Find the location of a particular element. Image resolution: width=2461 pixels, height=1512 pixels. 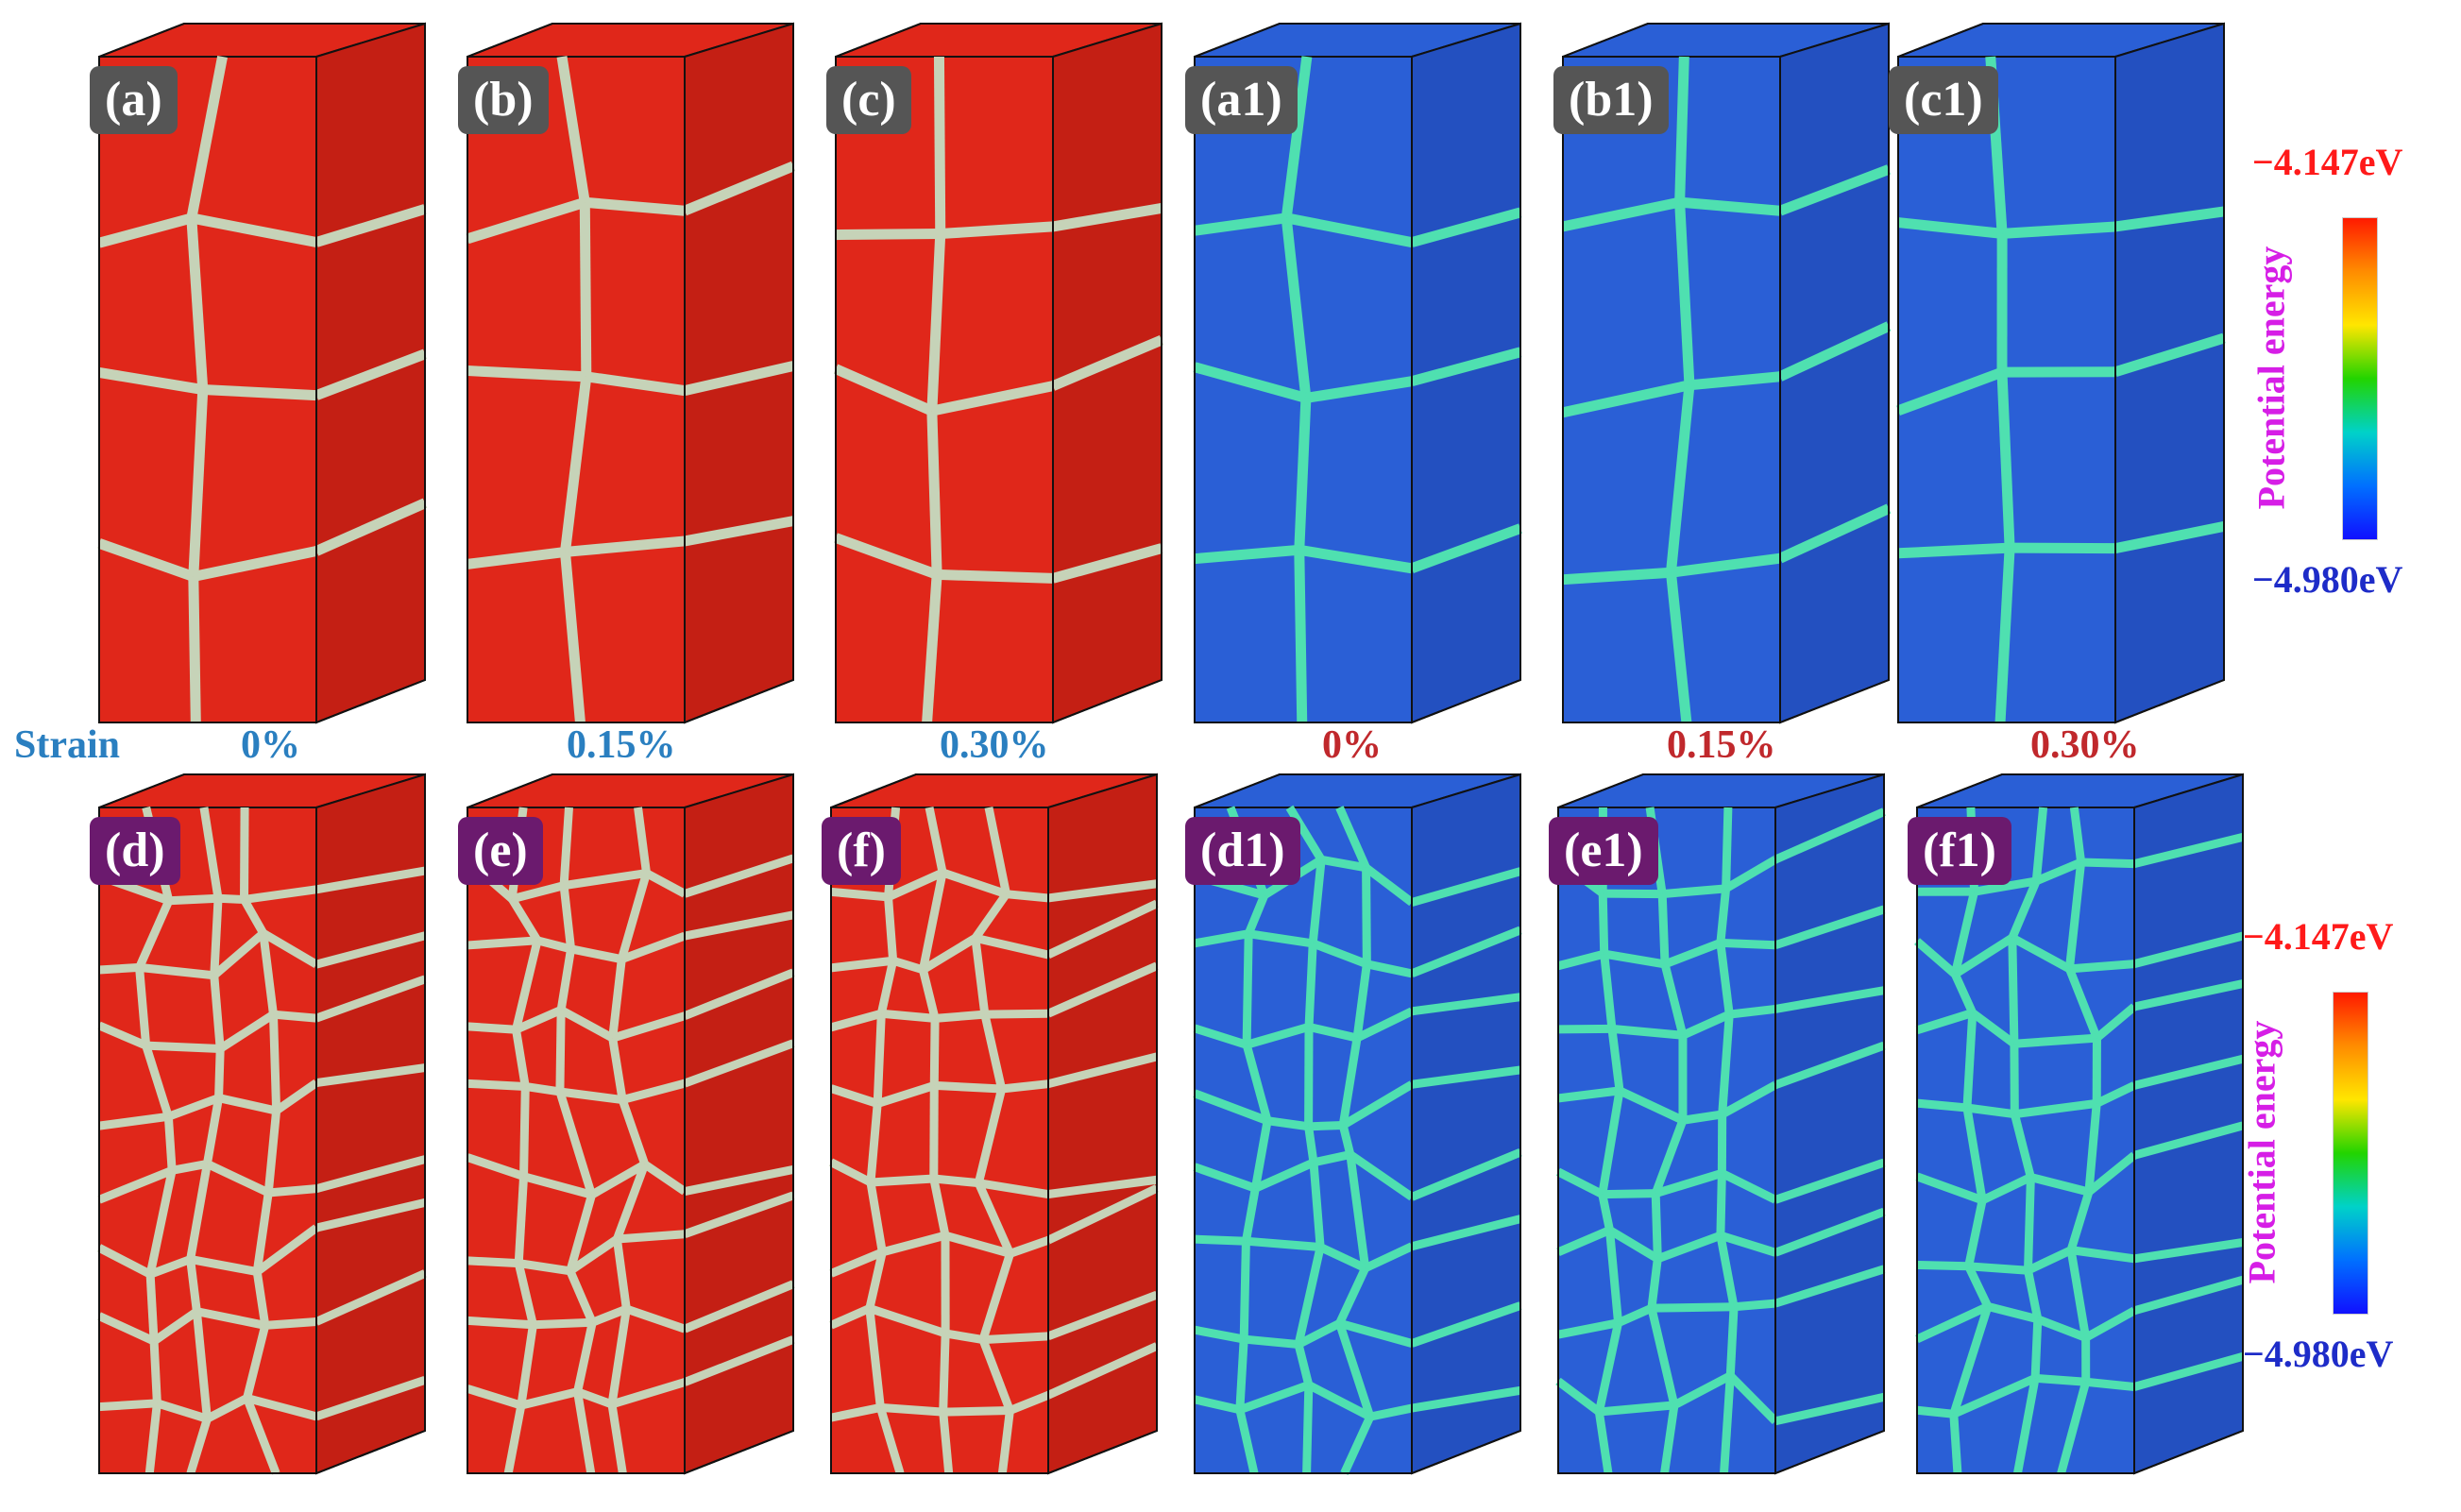

panel-c: (c) is located at coordinates (996, 378).